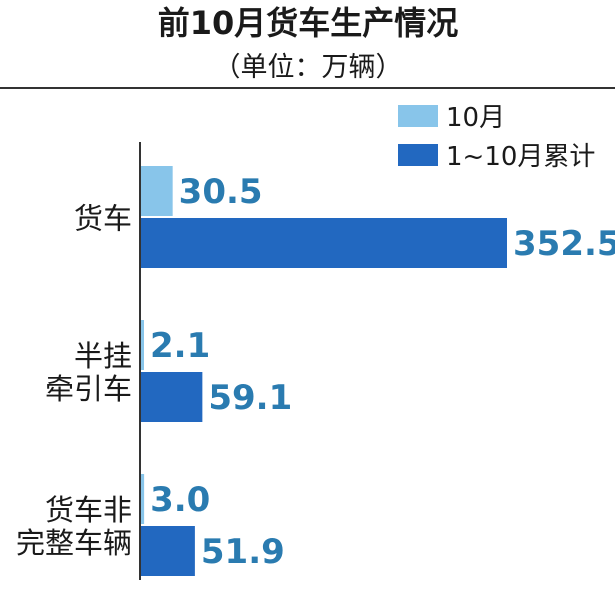  I want to click on bar-s0-c2, so click(143, 499).